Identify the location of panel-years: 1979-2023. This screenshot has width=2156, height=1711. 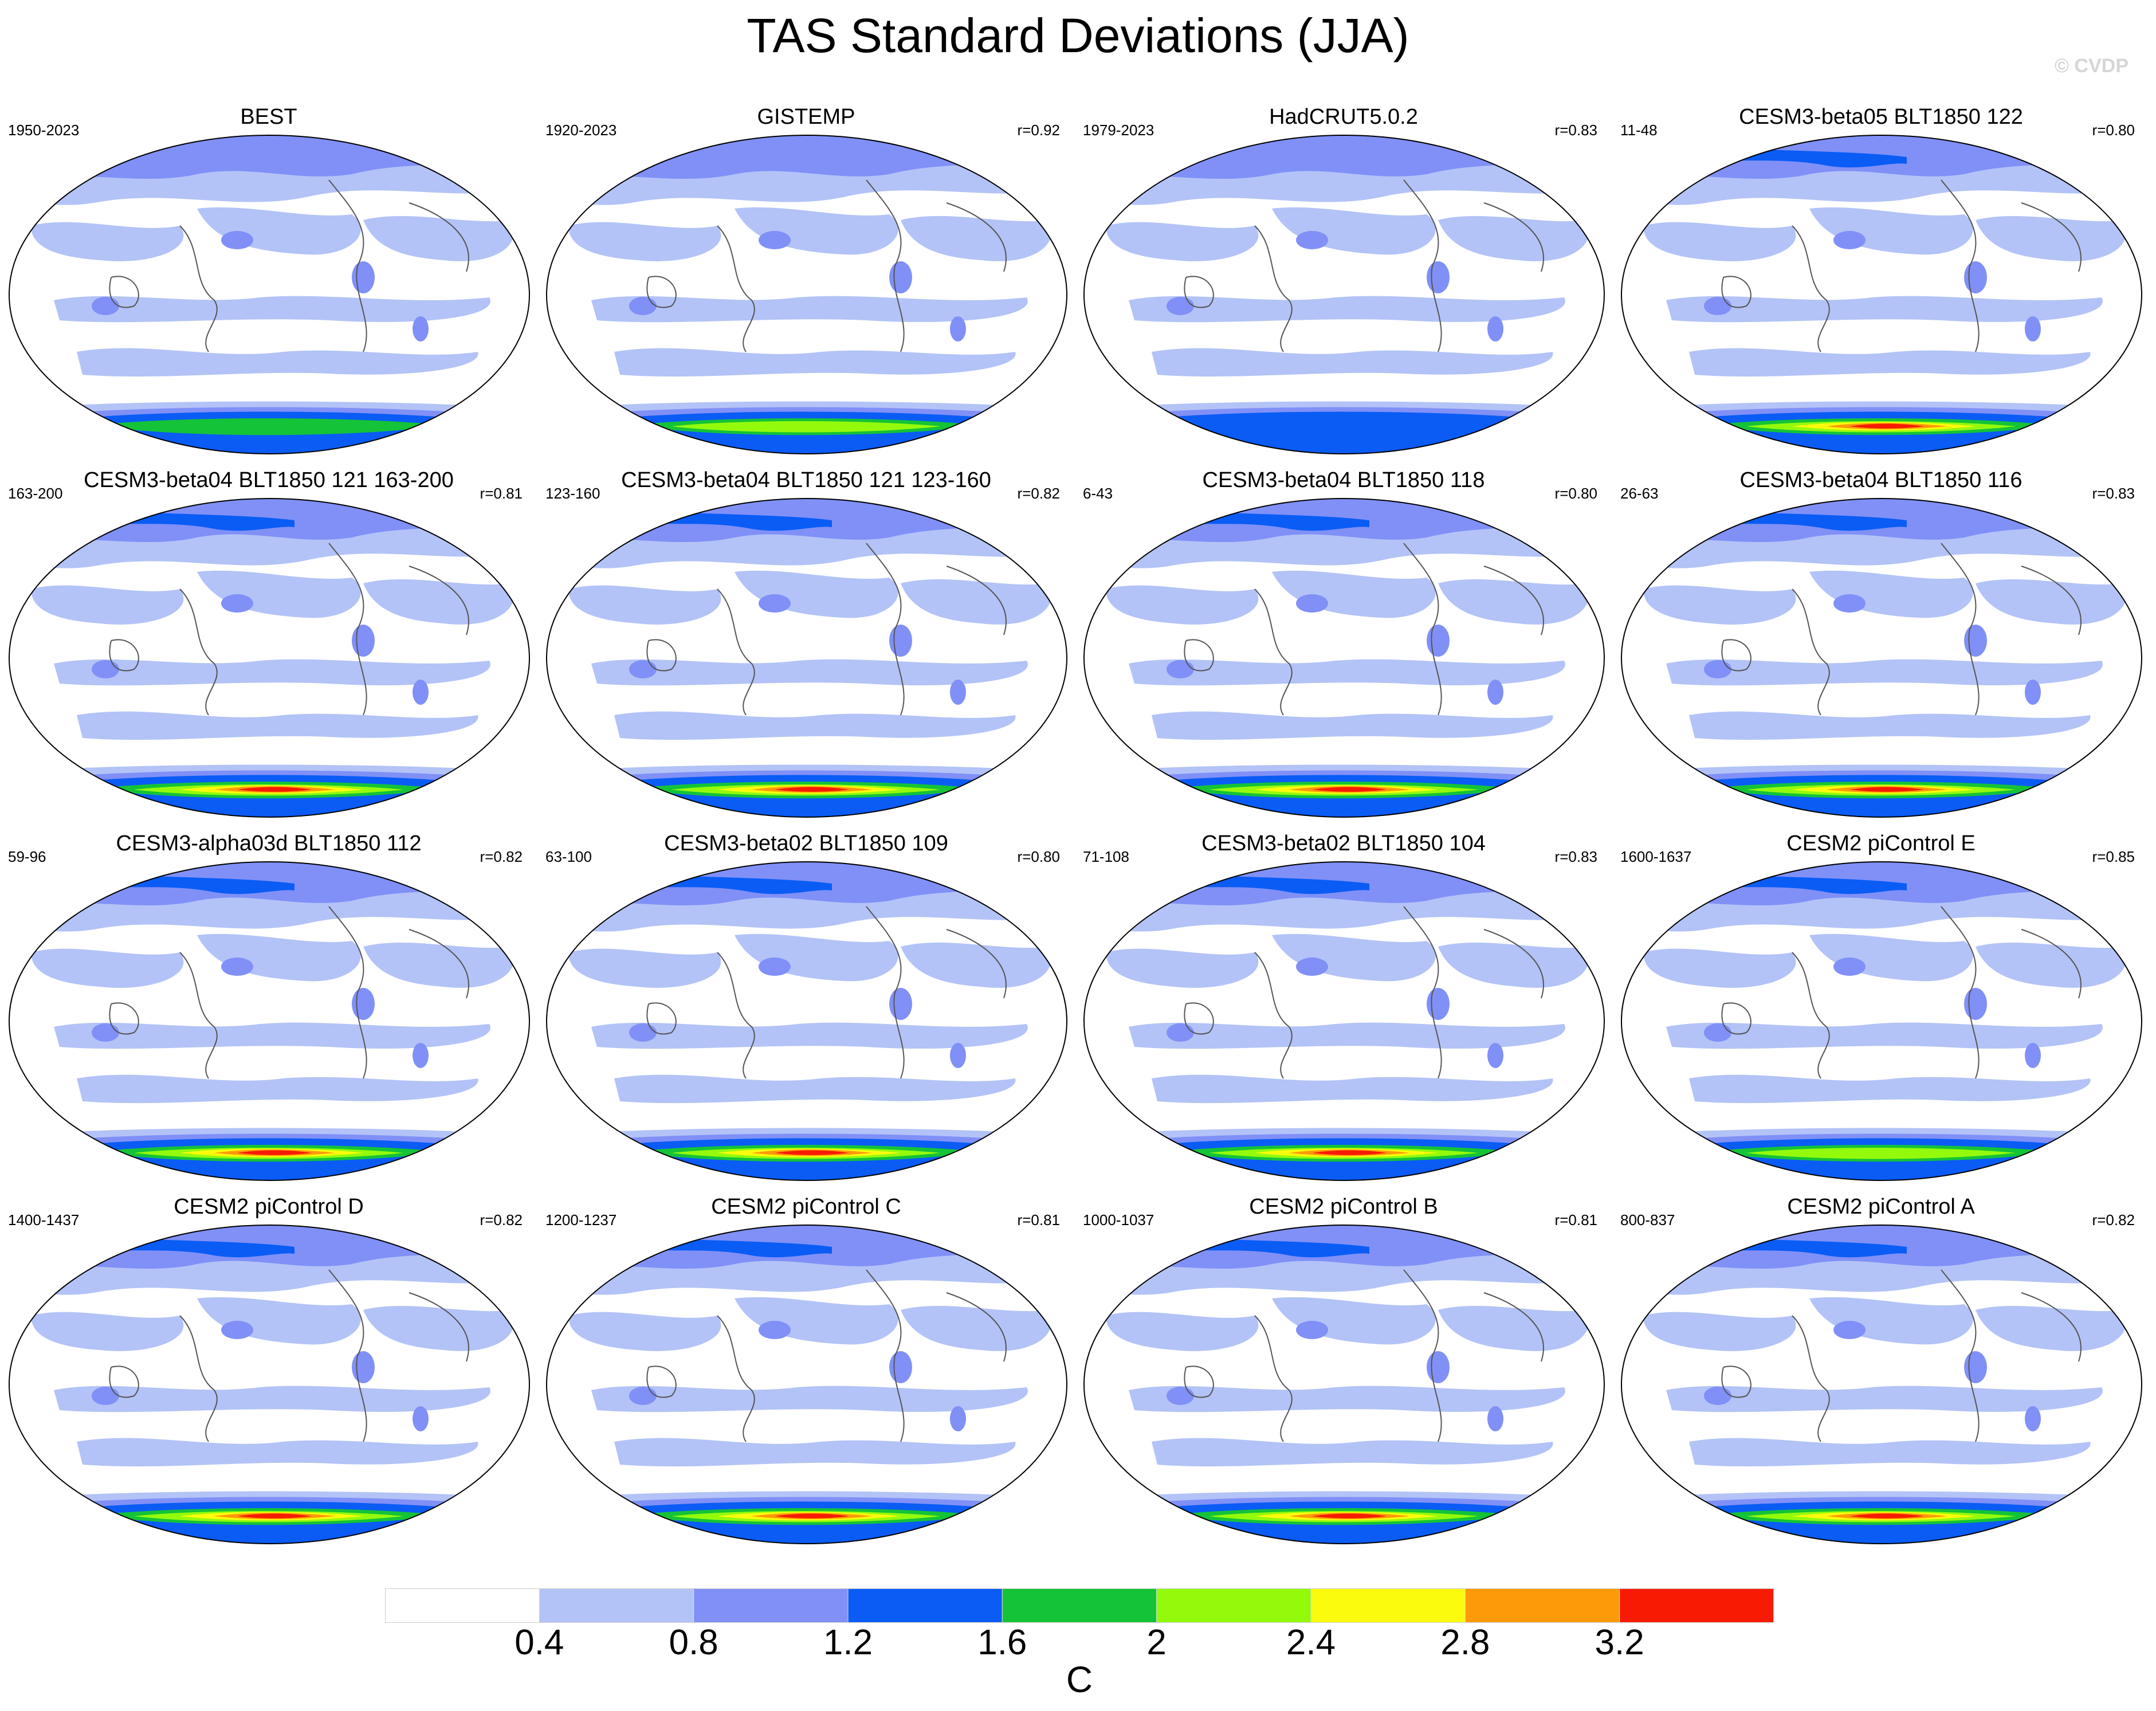
(1118, 130).